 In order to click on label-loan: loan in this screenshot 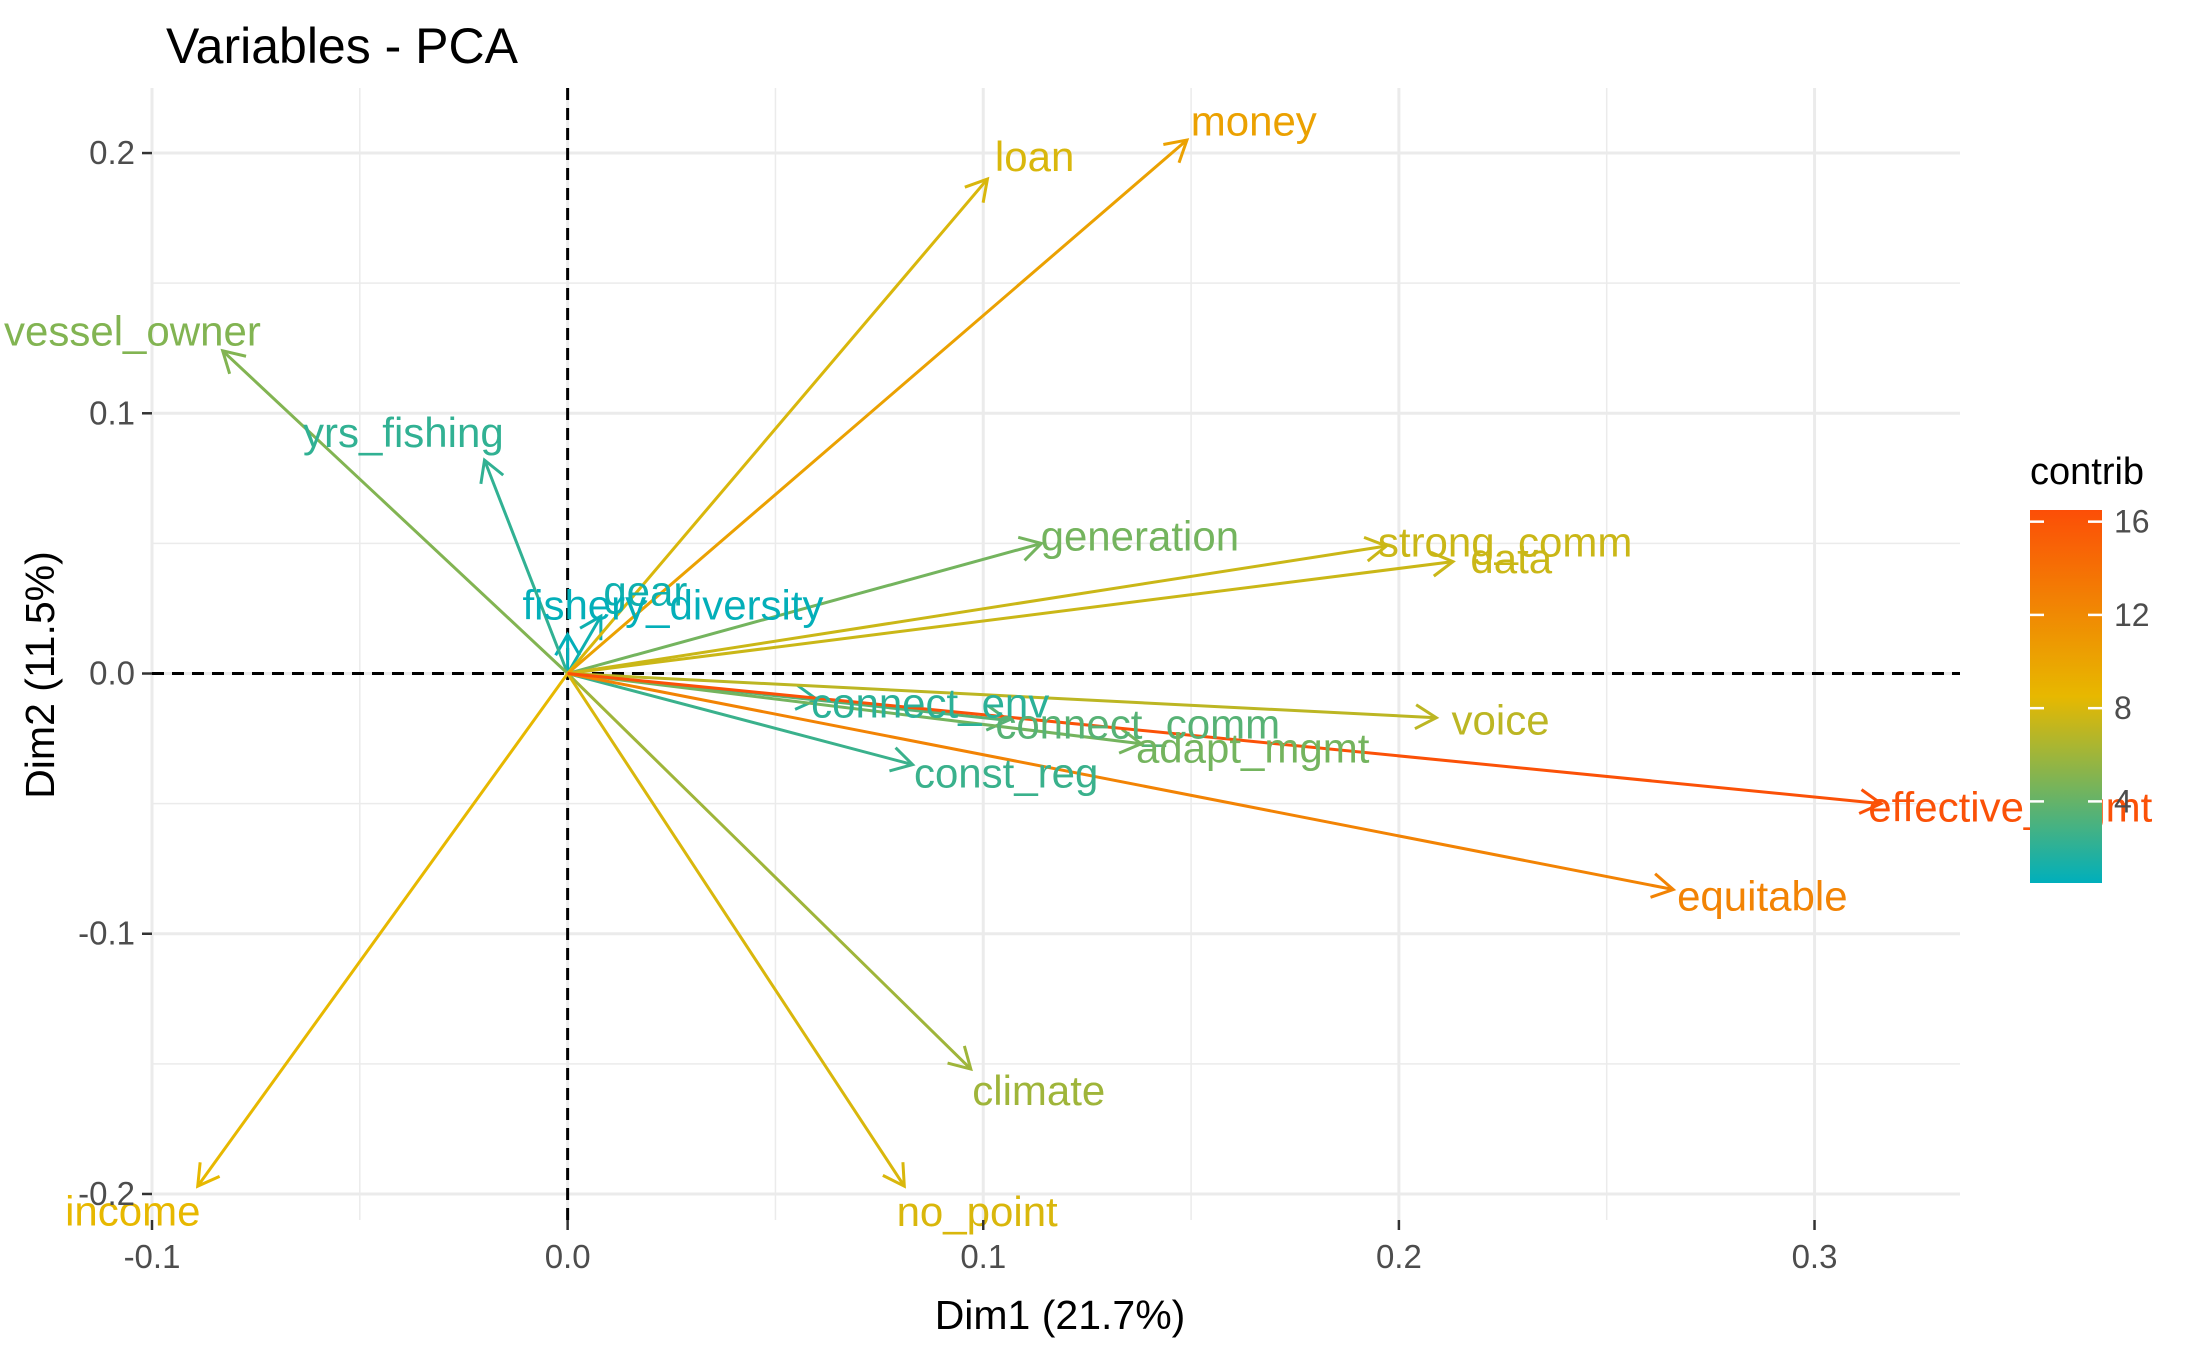, I will do `click(1034, 156)`.